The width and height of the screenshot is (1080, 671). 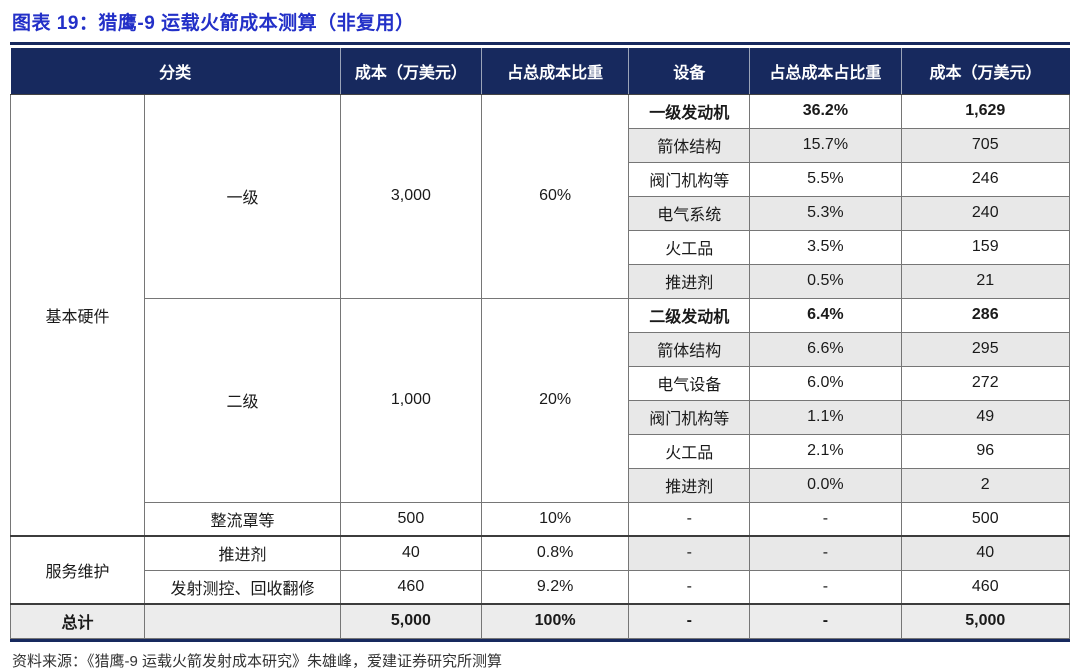 What do you see at coordinates (410, 519) in the screenshot?
I see `cost-cell-fairing: 500` at bounding box center [410, 519].